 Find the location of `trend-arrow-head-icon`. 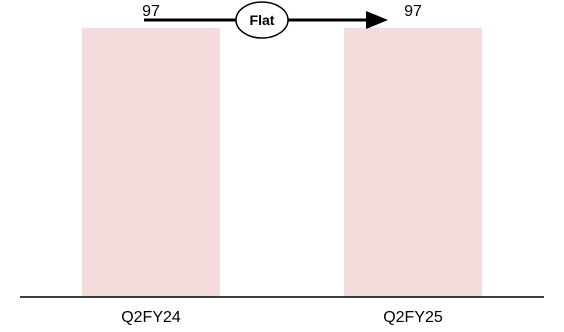

trend-arrow-head-icon is located at coordinates (377, 20).